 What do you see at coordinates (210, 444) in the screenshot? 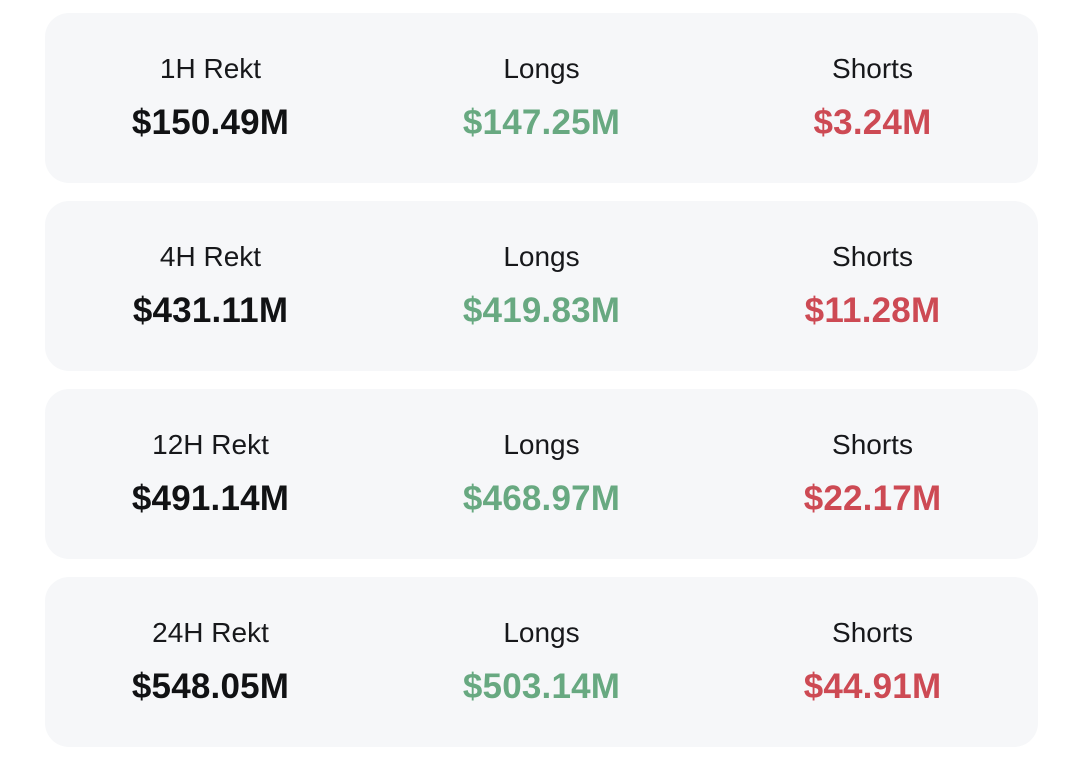
I see `period-label: 12H Rekt` at bounding box center [210, 444].